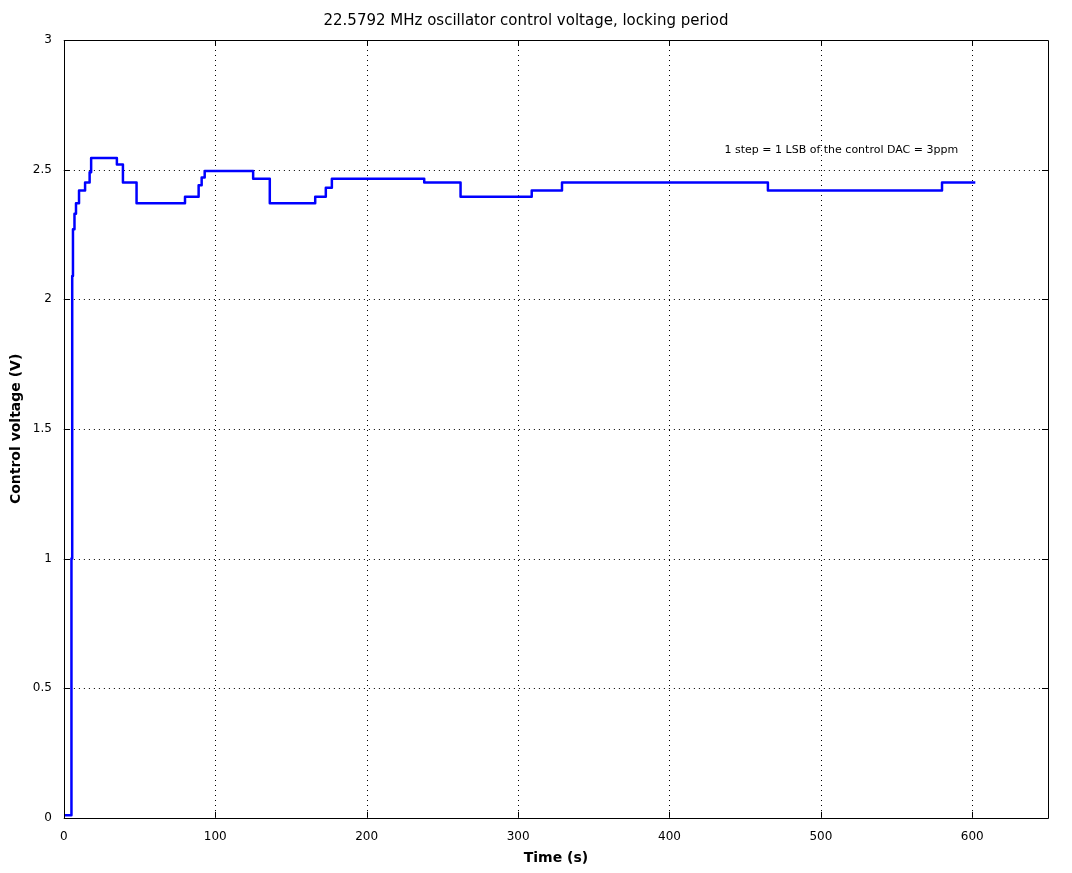 Image resolution: width=1072 pixels, height=873 pixels. I want to click on x-tick-label: 0, so click(64, 836).